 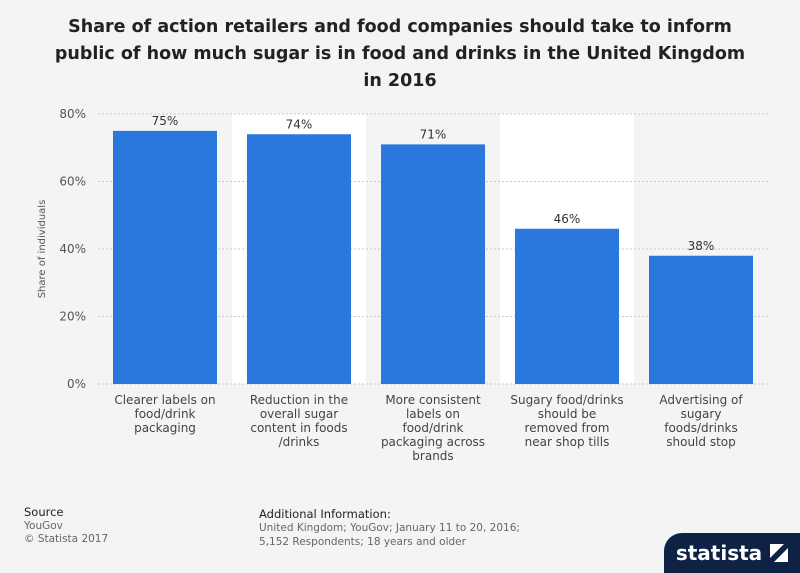 I want to click on x-tick-label-line: labels on, so click(x=433, y=414).